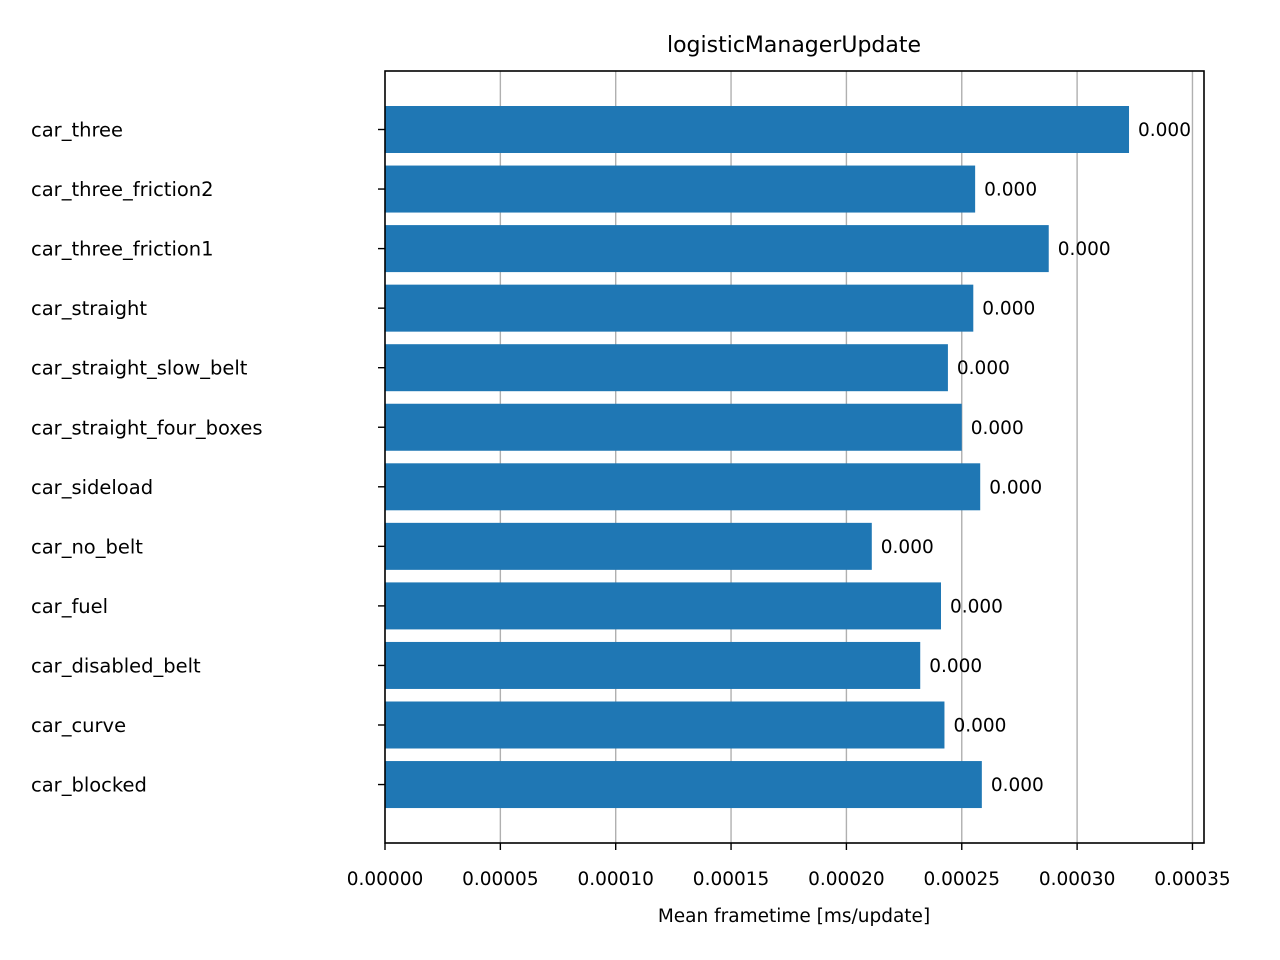 The image size is (1280, 960). Describe the element at coordinates (69, 606) in the screenshot. I see `y-tick-label: car_fuel` at that location.